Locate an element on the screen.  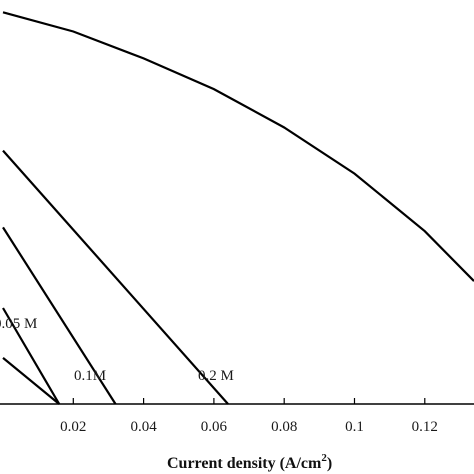
series-label-0-05m: 0.05 M is located at coordinates (18, 324).